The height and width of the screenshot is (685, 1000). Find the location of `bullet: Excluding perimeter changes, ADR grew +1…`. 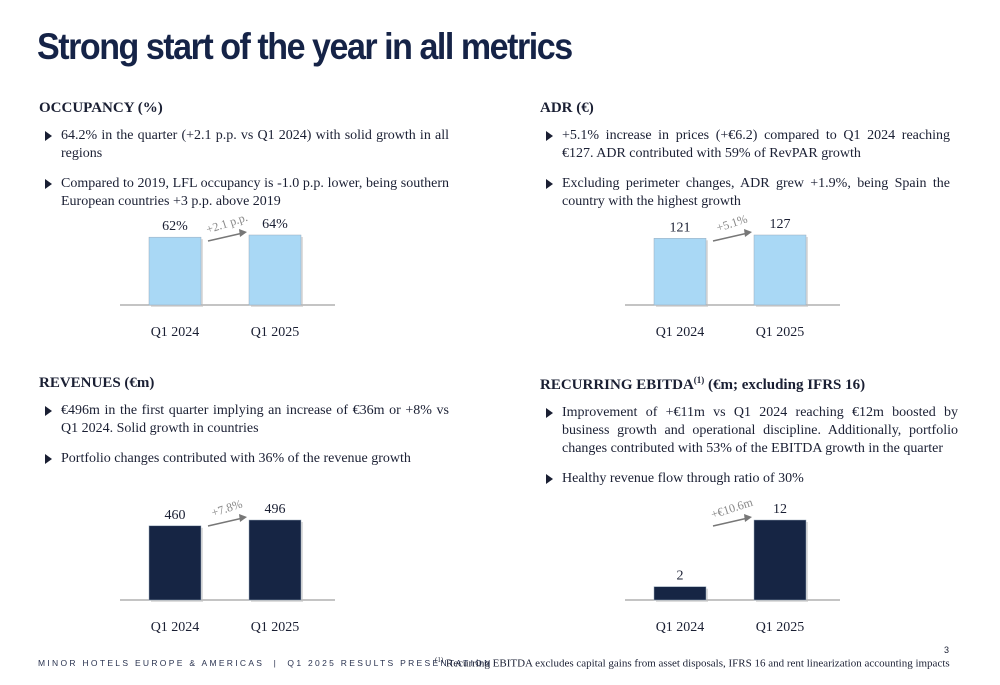

bullet: Excluding perimeter changes, ADR grew +1… is located at coordinates (745, 193).